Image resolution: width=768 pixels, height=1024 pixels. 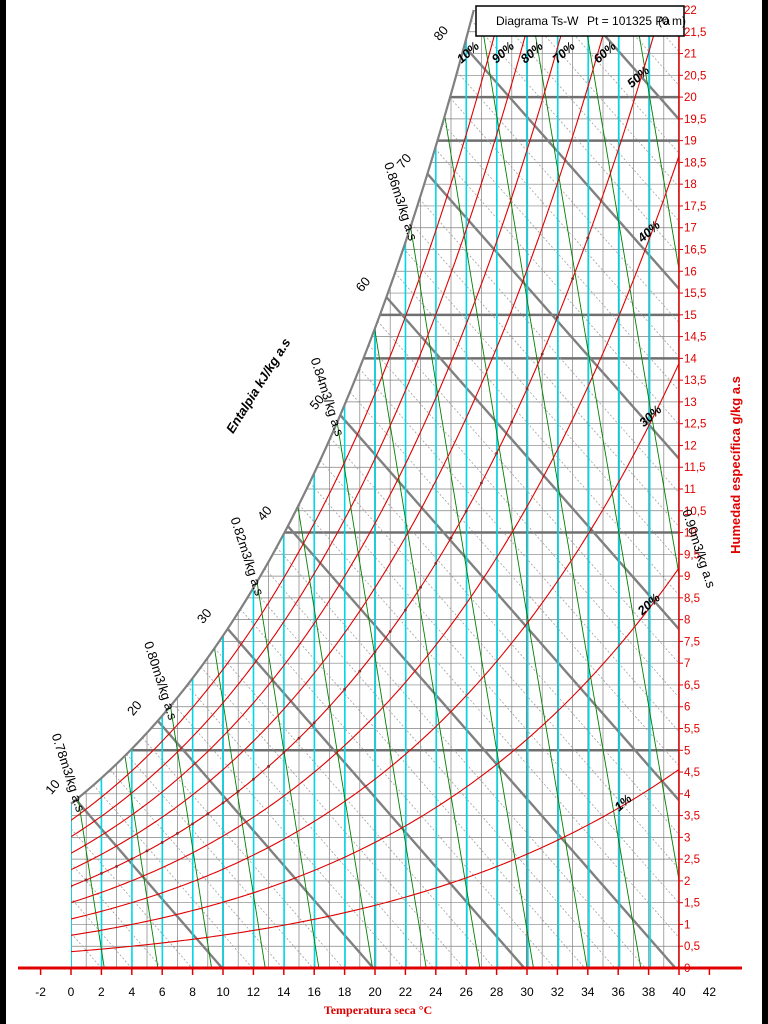 I want to click on y-tick-label: 4, so click(x=687, y=795).